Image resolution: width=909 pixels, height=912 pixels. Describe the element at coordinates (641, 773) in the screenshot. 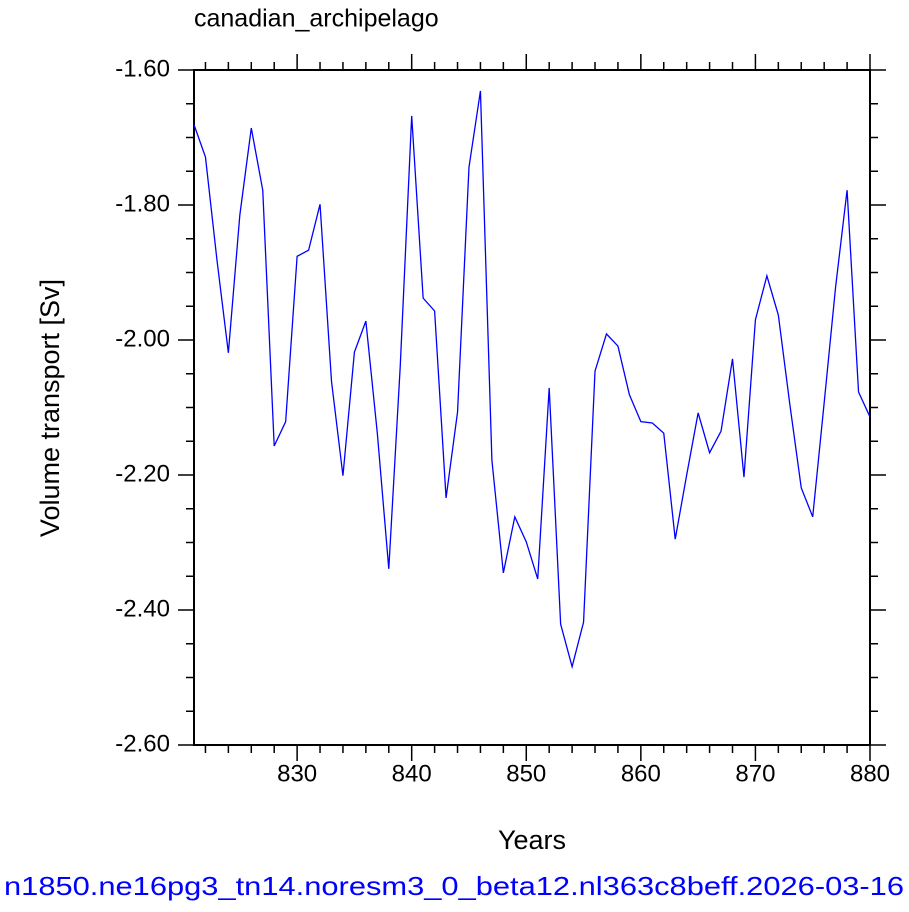

I see `x-tick-label: 860` at that location.